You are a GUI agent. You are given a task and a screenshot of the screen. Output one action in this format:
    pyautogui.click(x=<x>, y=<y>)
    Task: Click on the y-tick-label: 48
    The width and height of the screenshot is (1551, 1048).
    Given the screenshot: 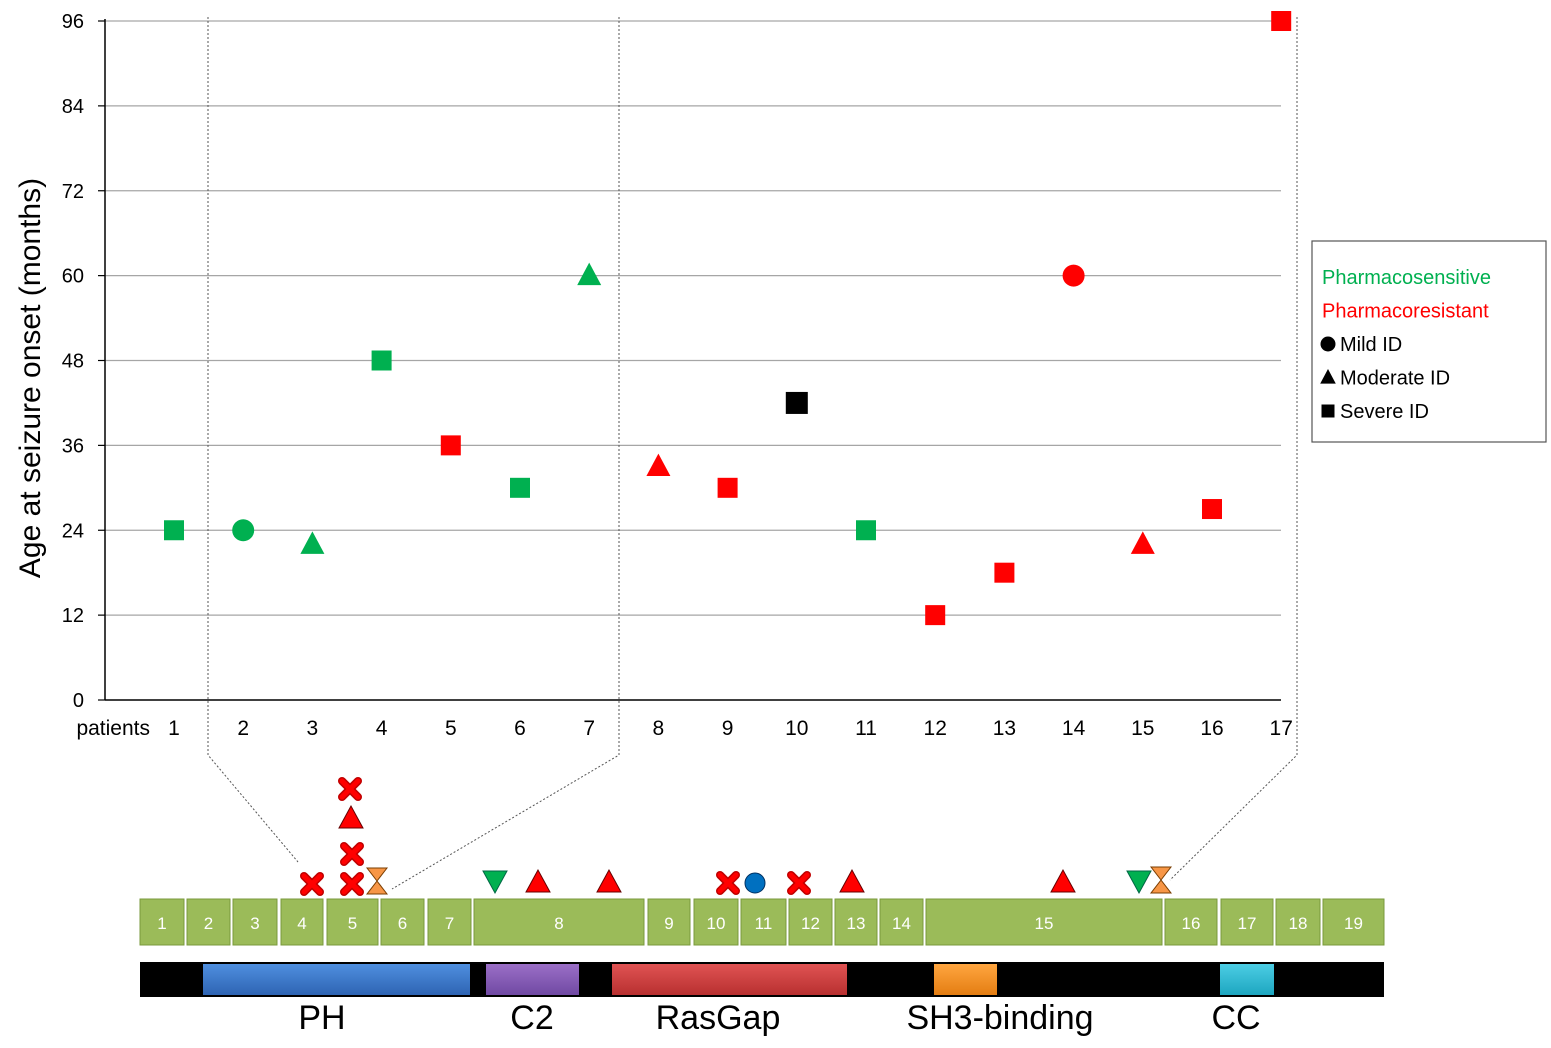 What is the action you would take?
    pyautogui.click(x=73, y=362)
    